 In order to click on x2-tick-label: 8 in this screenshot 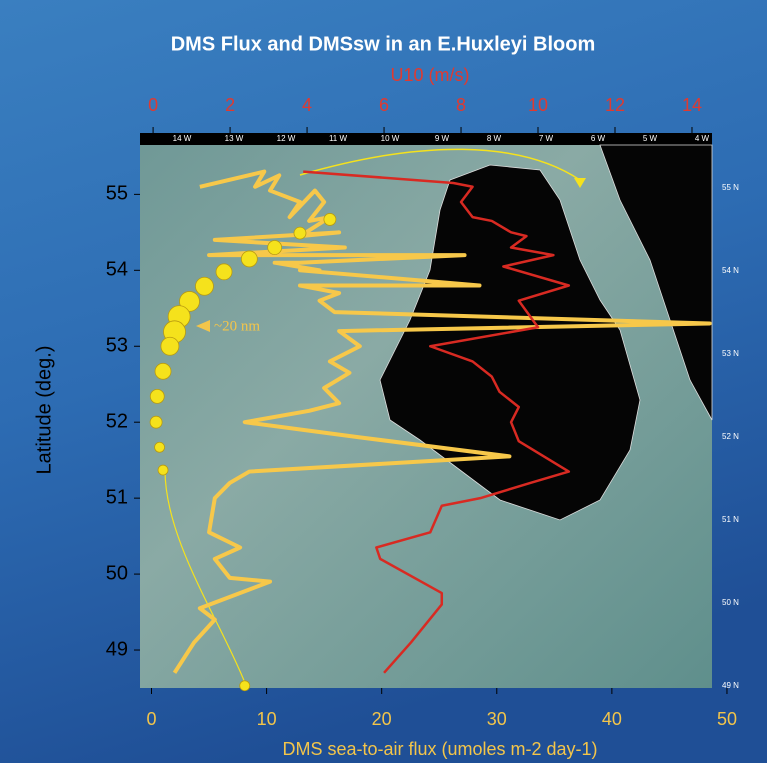, I will do `click(461, 105)`.